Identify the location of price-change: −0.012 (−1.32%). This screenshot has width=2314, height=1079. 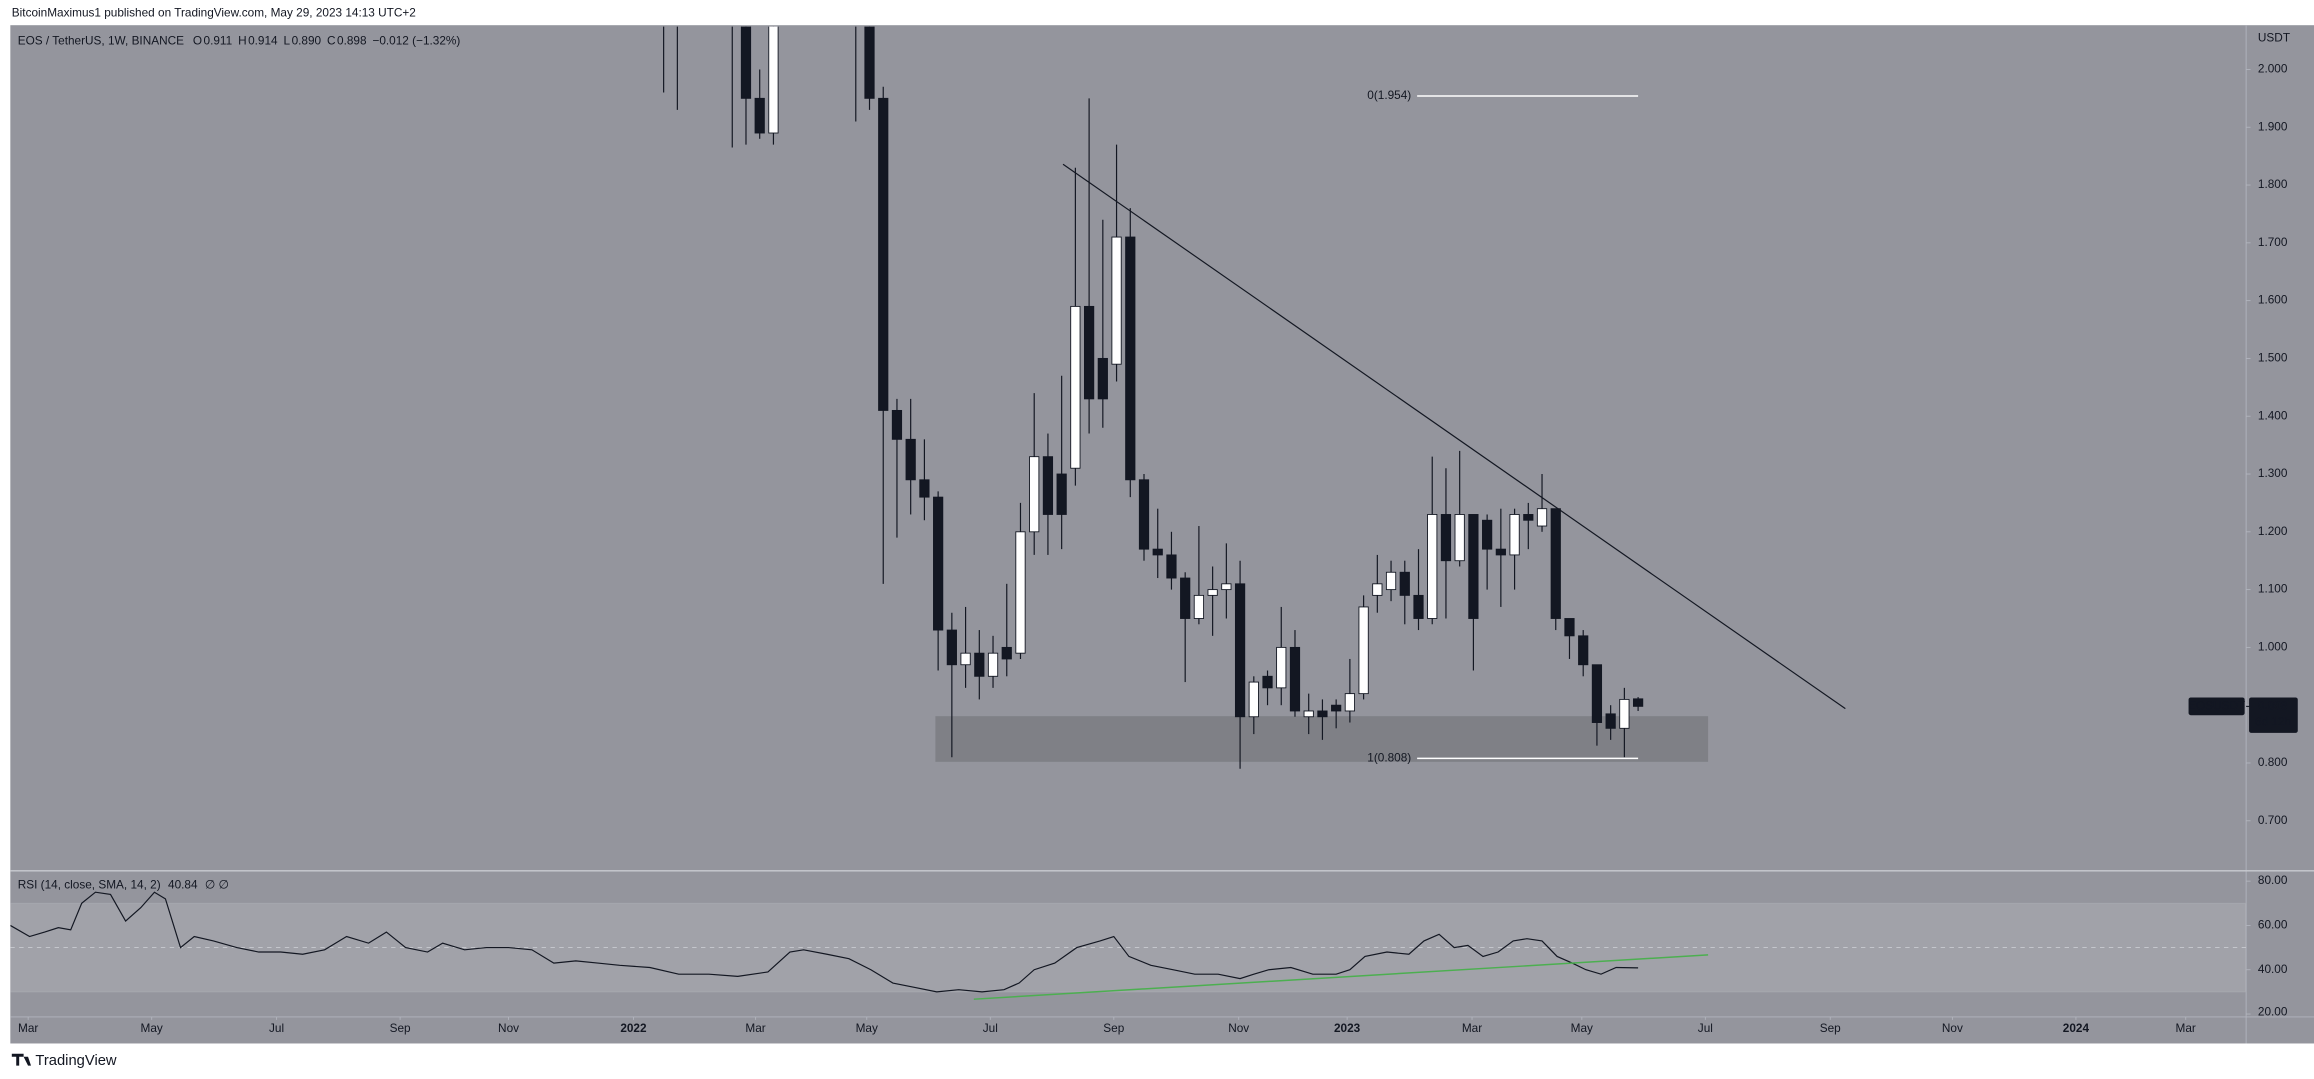
(416, 41).